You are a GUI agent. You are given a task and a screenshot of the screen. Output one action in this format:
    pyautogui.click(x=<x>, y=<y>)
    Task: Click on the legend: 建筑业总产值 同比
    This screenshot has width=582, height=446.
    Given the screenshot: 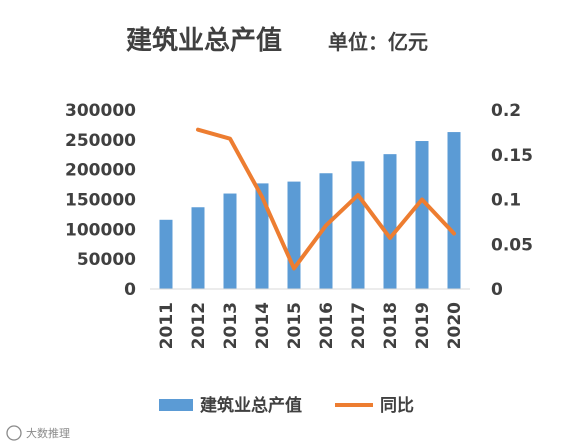 What is the action you would take?
    pyautogui.click(x=286, y=405)
    